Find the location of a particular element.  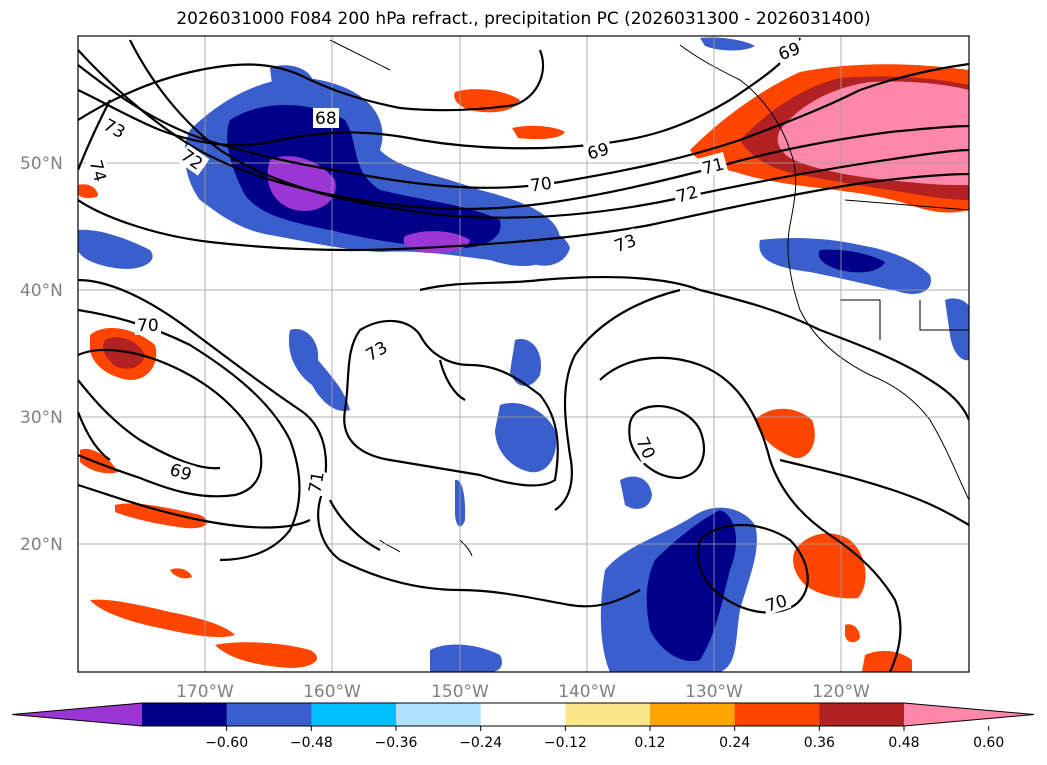

colorbar-tick-label: 0.12 is located at coordinates (649, 743).